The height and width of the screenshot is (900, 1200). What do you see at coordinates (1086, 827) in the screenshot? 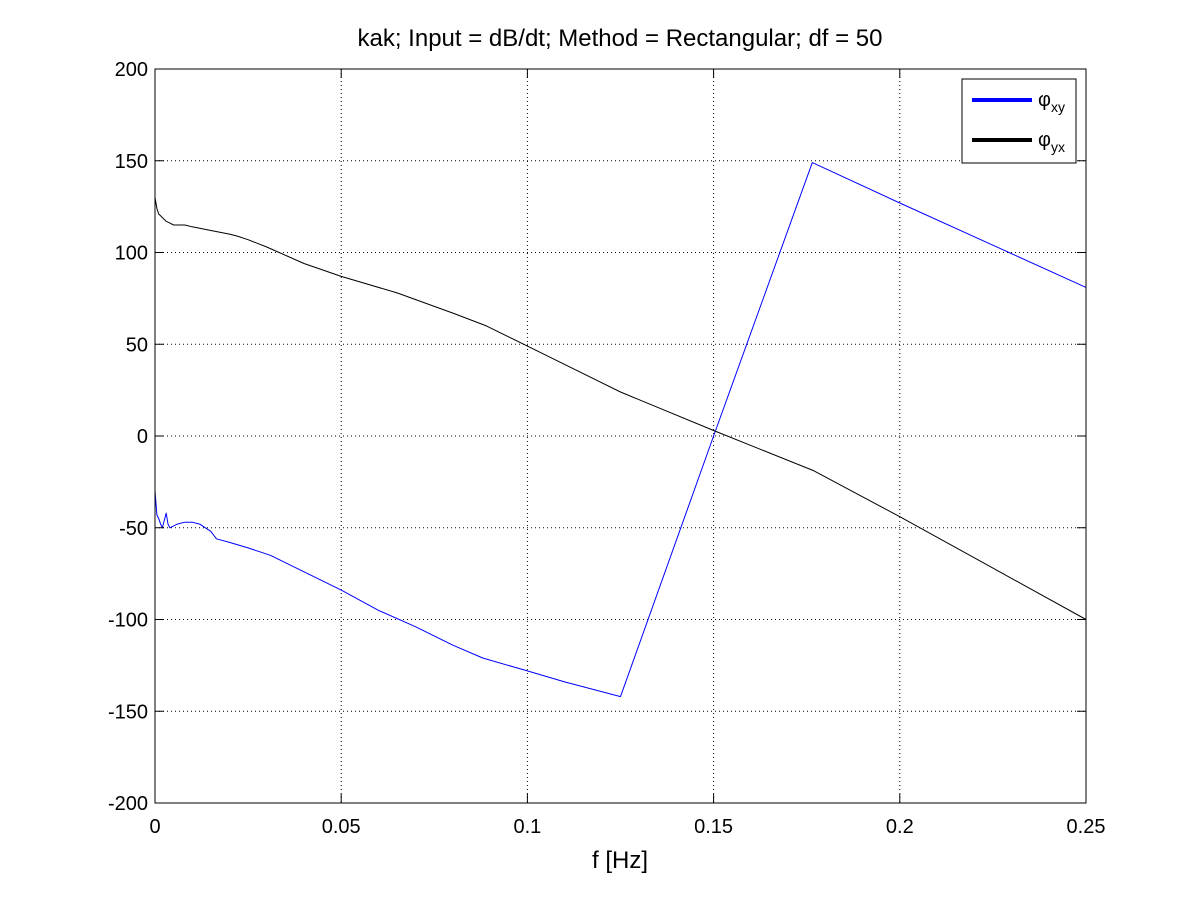
I see `x-tick-label-0-25: 0.25` at bounding box center [1086, 827].